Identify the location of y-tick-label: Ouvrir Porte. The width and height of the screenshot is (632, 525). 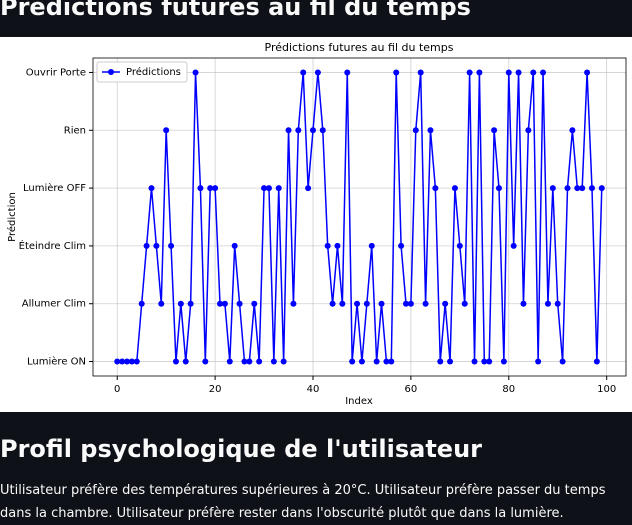
(56, 72).